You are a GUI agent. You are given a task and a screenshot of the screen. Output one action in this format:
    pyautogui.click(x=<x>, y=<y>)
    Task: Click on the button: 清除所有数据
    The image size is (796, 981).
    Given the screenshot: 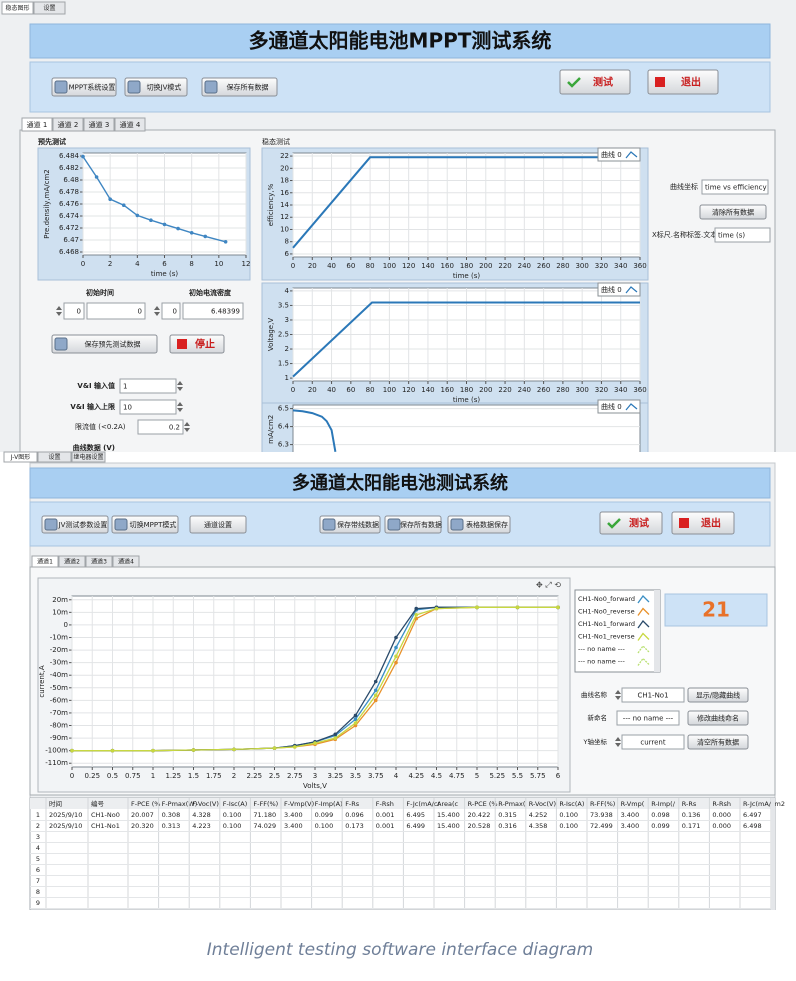 What is the action you would take?
    pyautogui.click(x=733, y=212)
    